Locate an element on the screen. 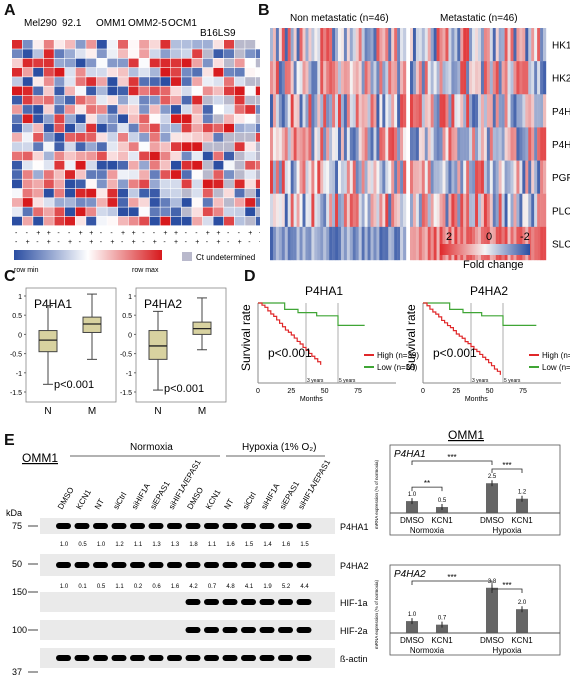 Image resolution: width=571 pixels, height=685 pixels. gene-label: PGF is located at coordinates (561, 178).